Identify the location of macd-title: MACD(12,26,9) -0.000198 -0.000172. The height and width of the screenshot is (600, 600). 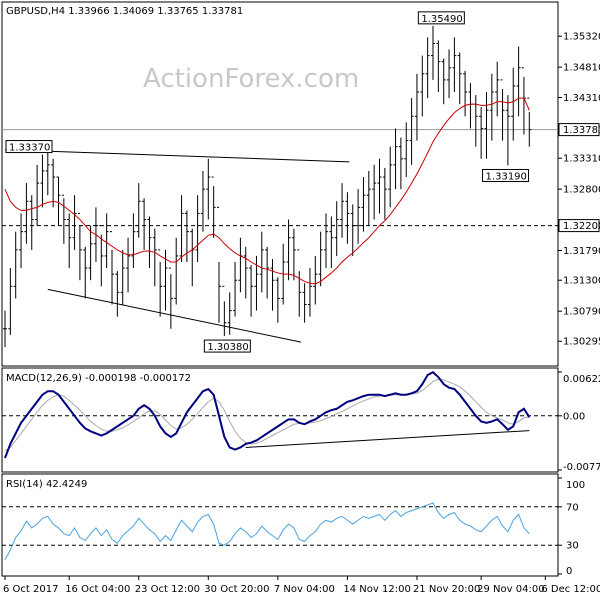
(98, 378).